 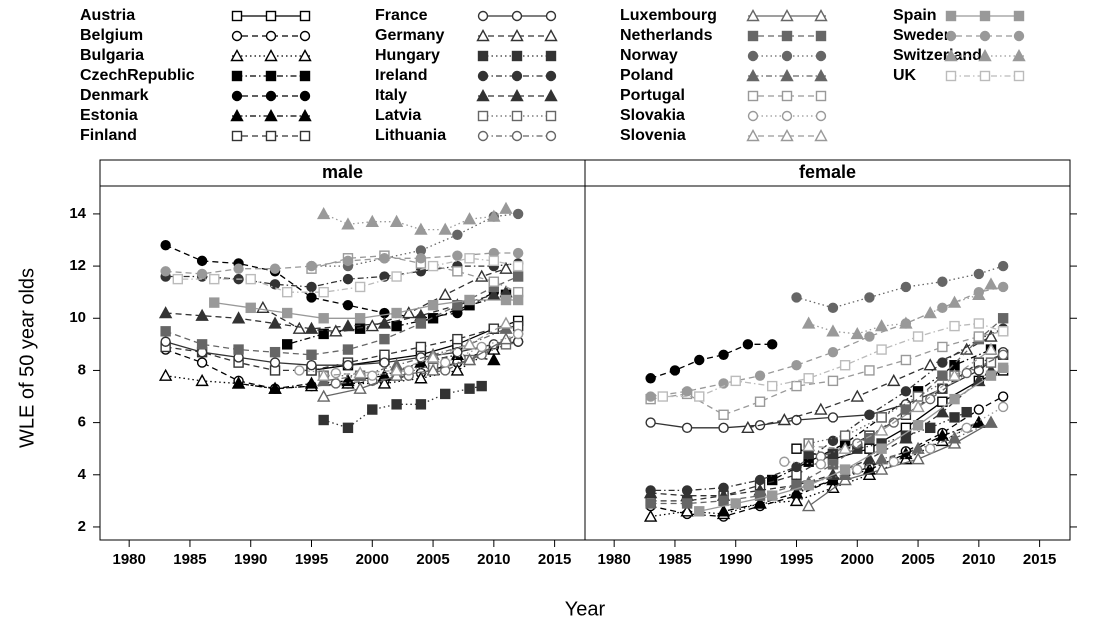 I want to click on legend-label: Denmark, so click(x=114, y=95).